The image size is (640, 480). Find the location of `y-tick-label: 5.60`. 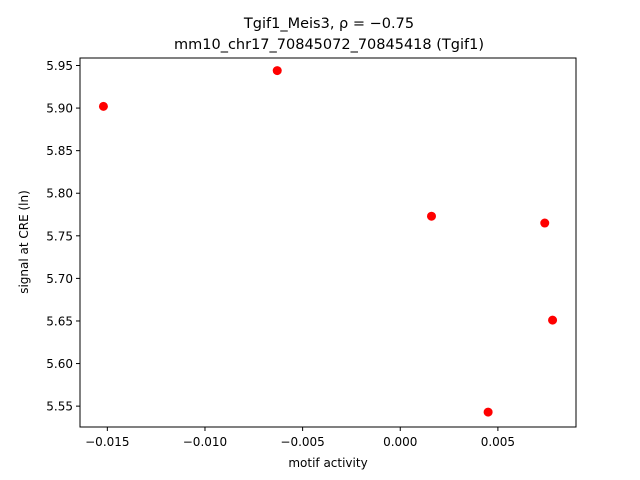

y-tick-label: 5.60 is located at coordinates (59, 364).